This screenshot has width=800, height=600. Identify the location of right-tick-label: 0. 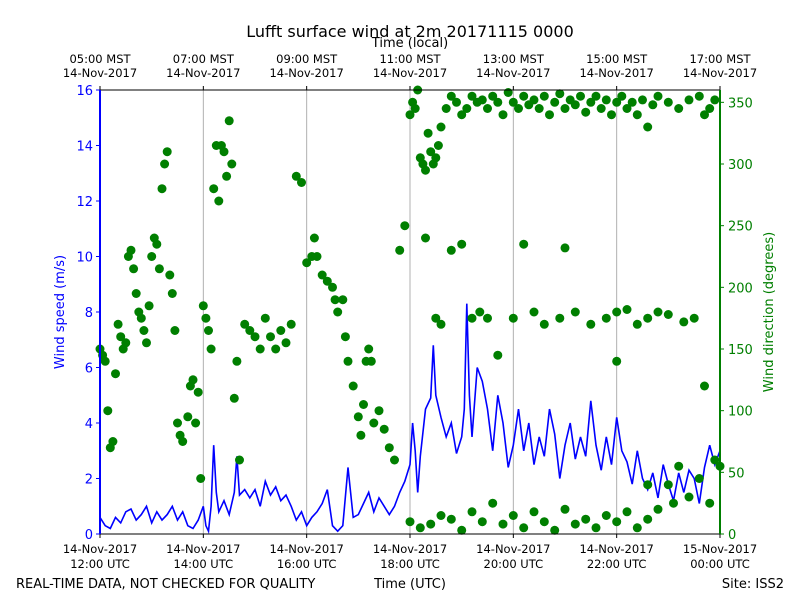
(732, 535).